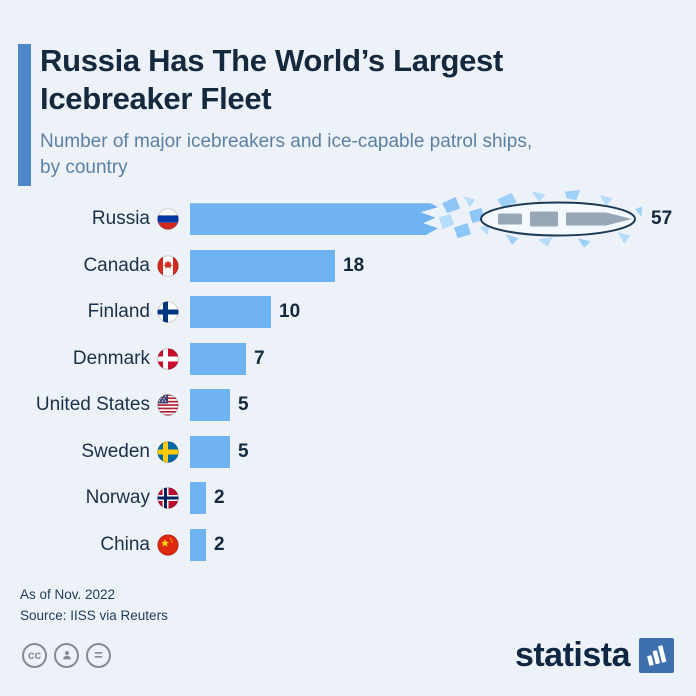 The image size is (696, 696). I want to click on title-accent-bar, so click(24, 115).